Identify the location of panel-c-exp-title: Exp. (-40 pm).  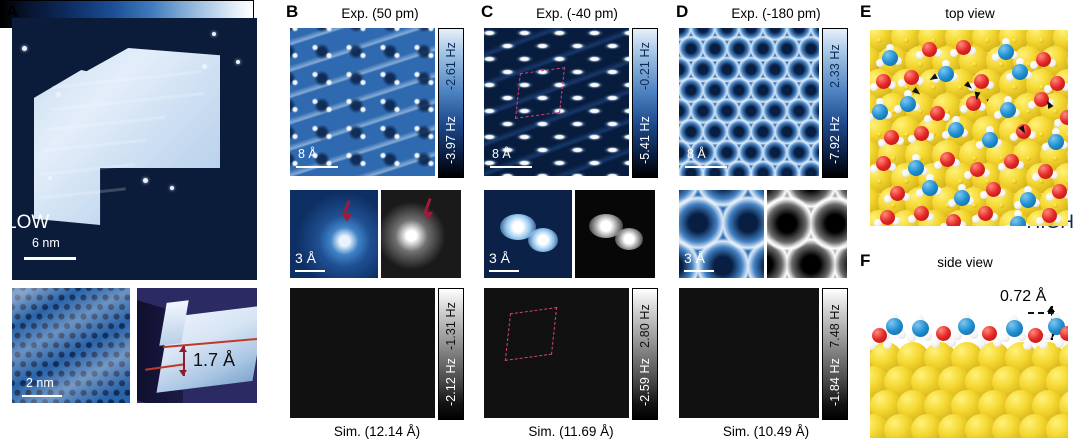
(577, 13).